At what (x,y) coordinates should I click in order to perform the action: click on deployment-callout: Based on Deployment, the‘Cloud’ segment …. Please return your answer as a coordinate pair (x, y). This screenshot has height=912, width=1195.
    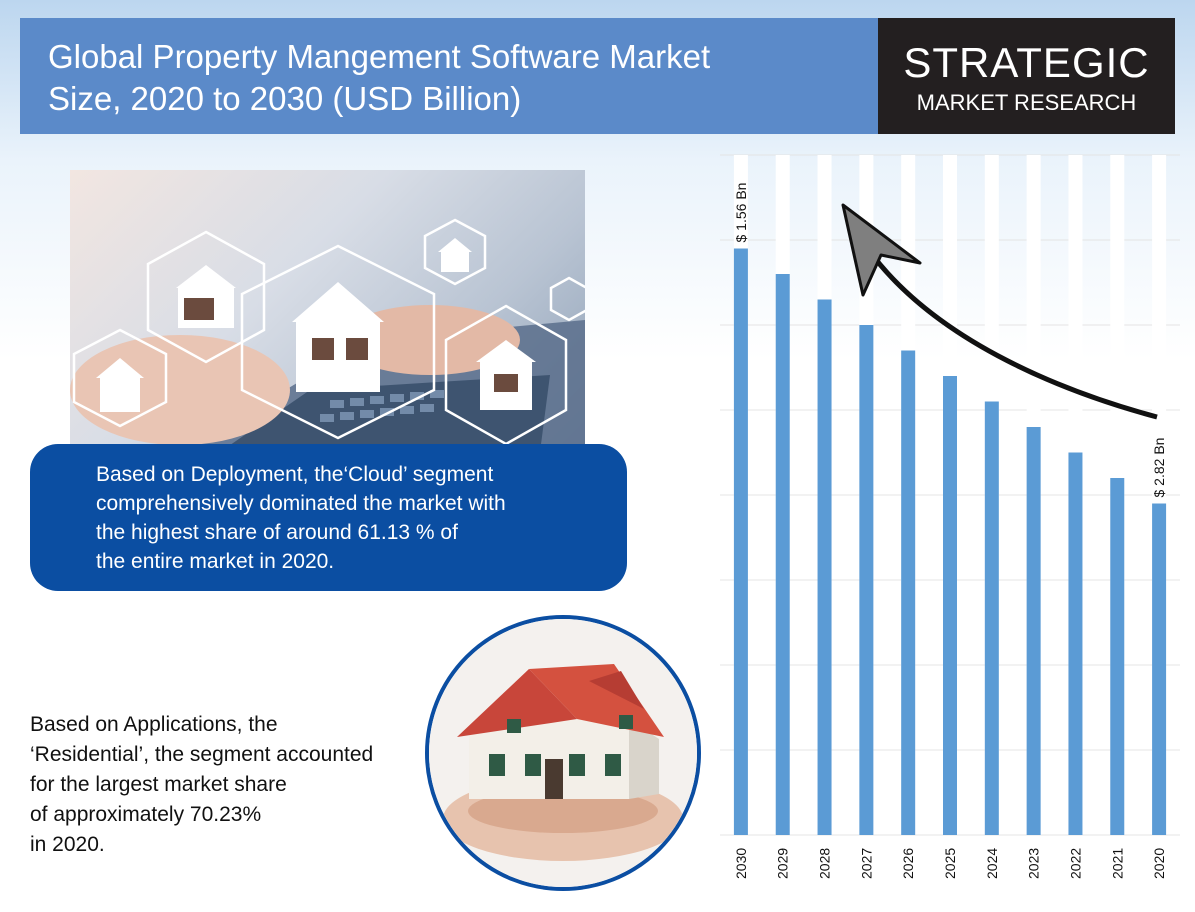
    Looking at the image, I should click on (328, 517).